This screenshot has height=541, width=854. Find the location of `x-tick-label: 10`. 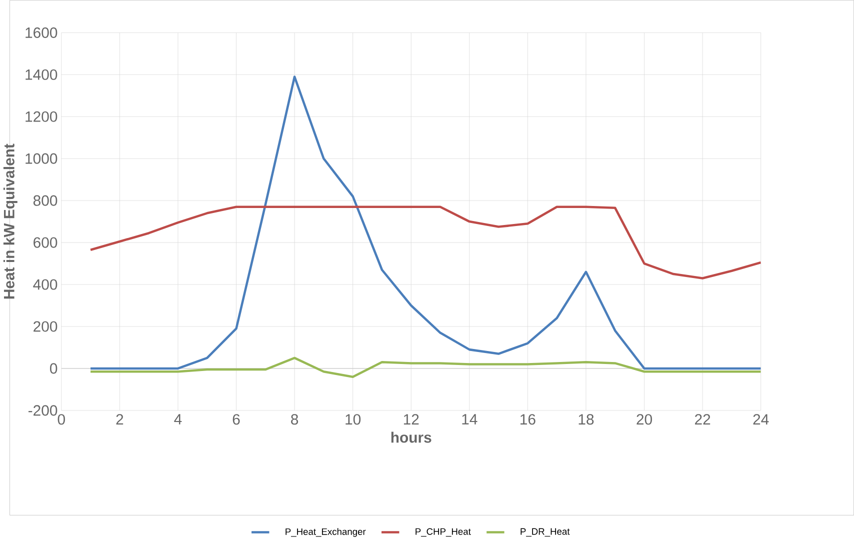

x-tick-label: 10 is located at coordinates (353, 419).